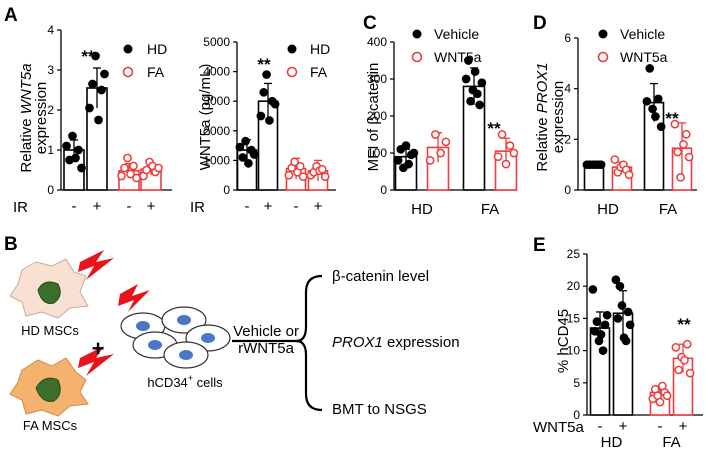 This screenshot has height=456, width=709. I want to click on chart-c-y-axis-label: MFI of β-catenin, so click(373, 117).